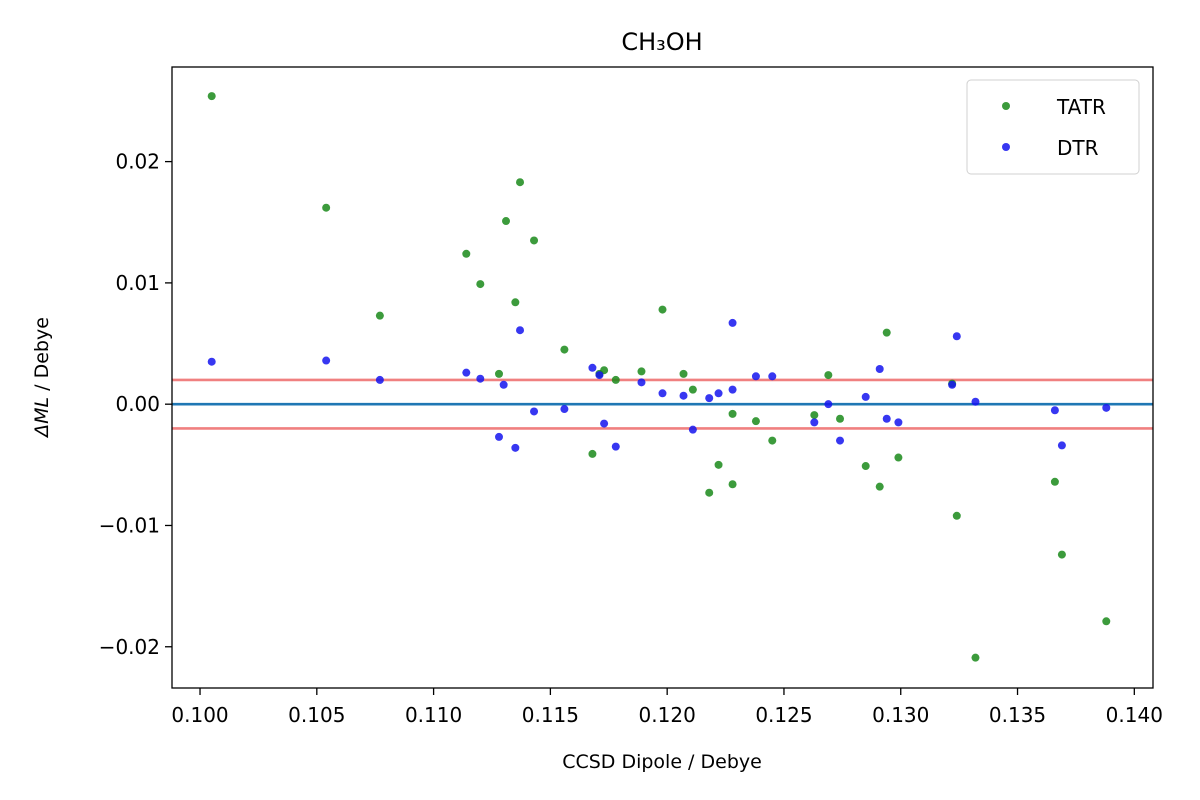 The height and width of the screenshot is (800, 1200). What do you see at coordinates (900, 715) in the screenshot?
I see `x-tick-label-6: 0.130` at bounding box center [900, 715].